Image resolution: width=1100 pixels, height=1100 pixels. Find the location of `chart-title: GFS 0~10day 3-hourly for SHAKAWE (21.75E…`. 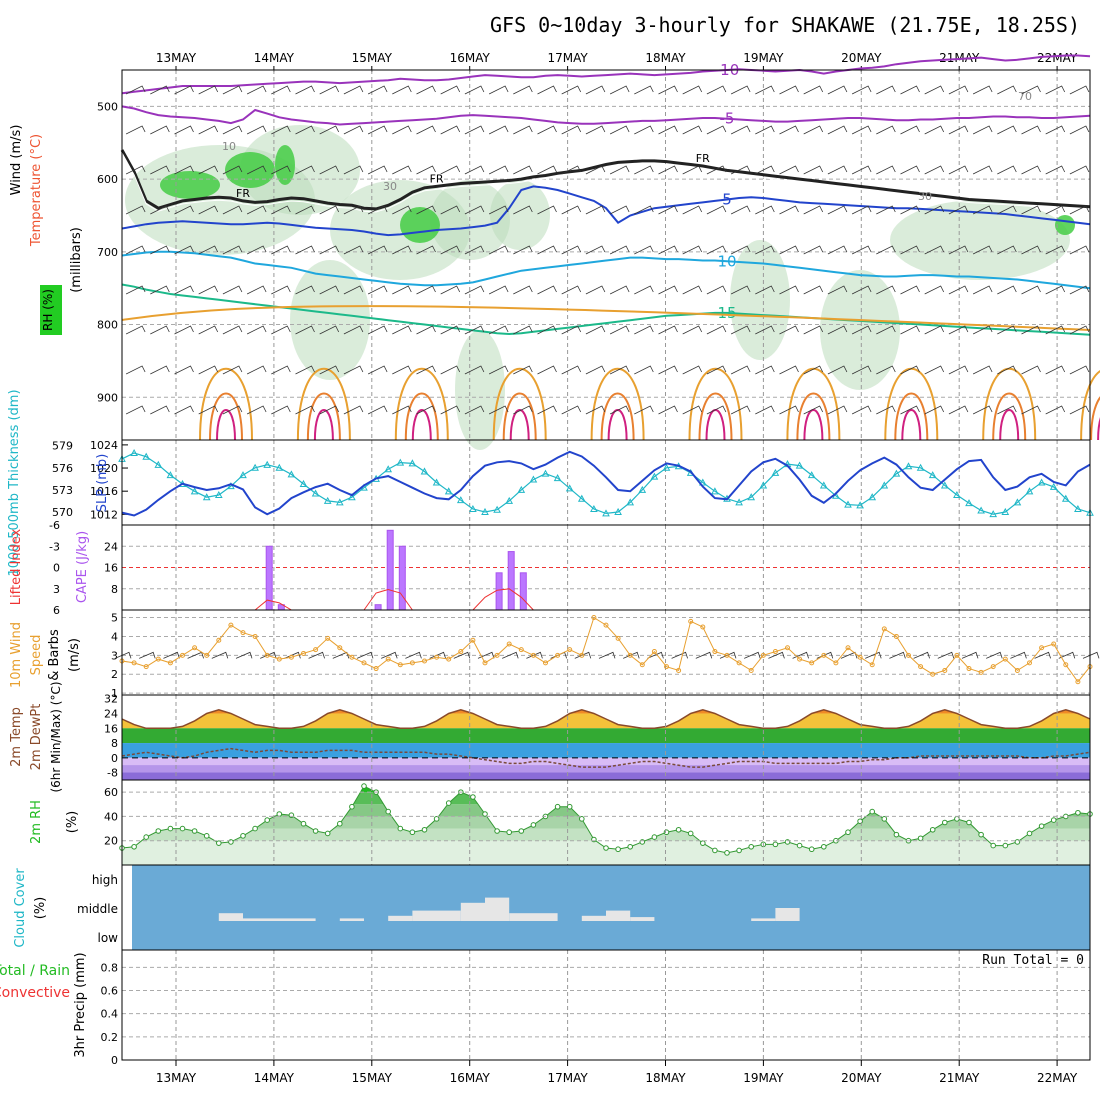

chart-title: GFS 0~10day 3-hourly for SHAKAWE (21.75E… is located at coordinates (785, 25).